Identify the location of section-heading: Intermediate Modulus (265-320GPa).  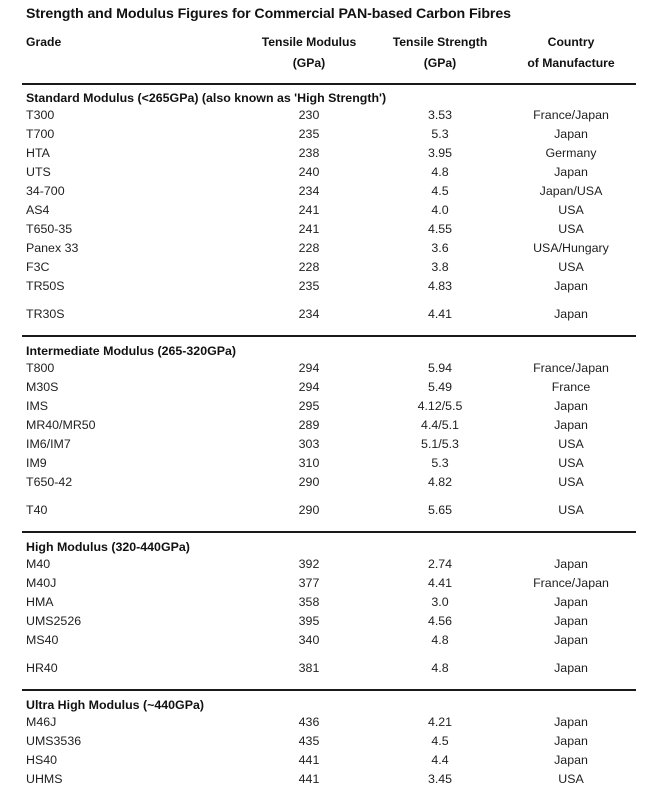
(131, 351).